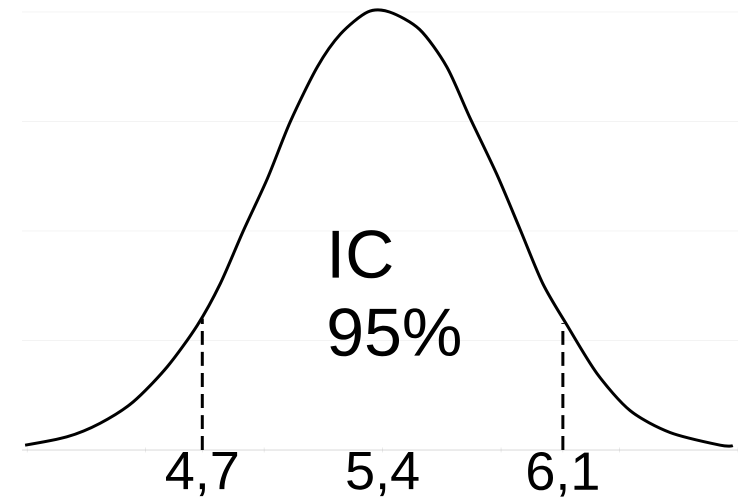 The width and height of the screenshot is (738, 502). I want to click on x-tick-label: 5,4, so click(383, 474).